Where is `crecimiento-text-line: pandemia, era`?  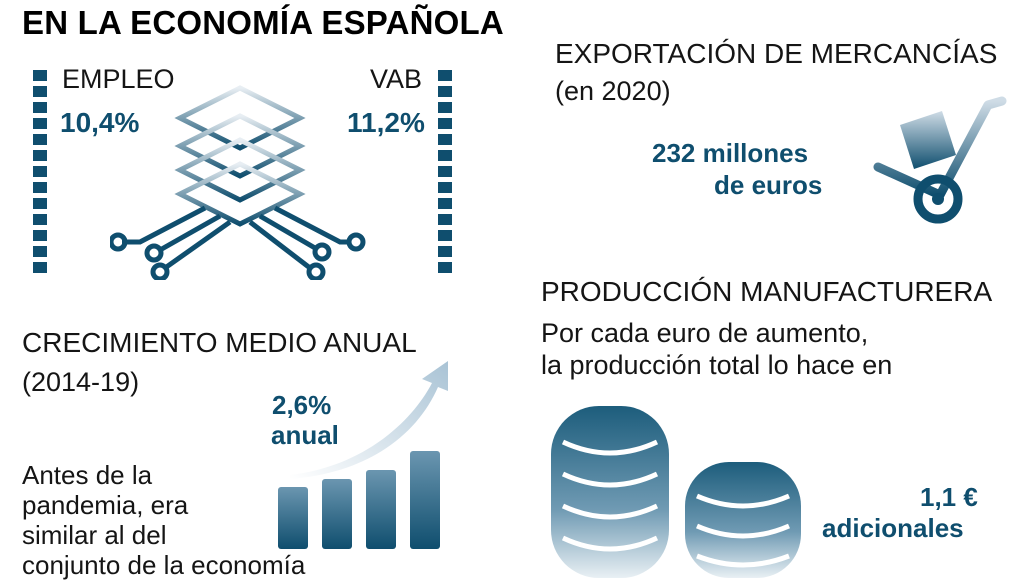
crecimiento-text-line: pandemia, era is located at coordinates (105, 505).